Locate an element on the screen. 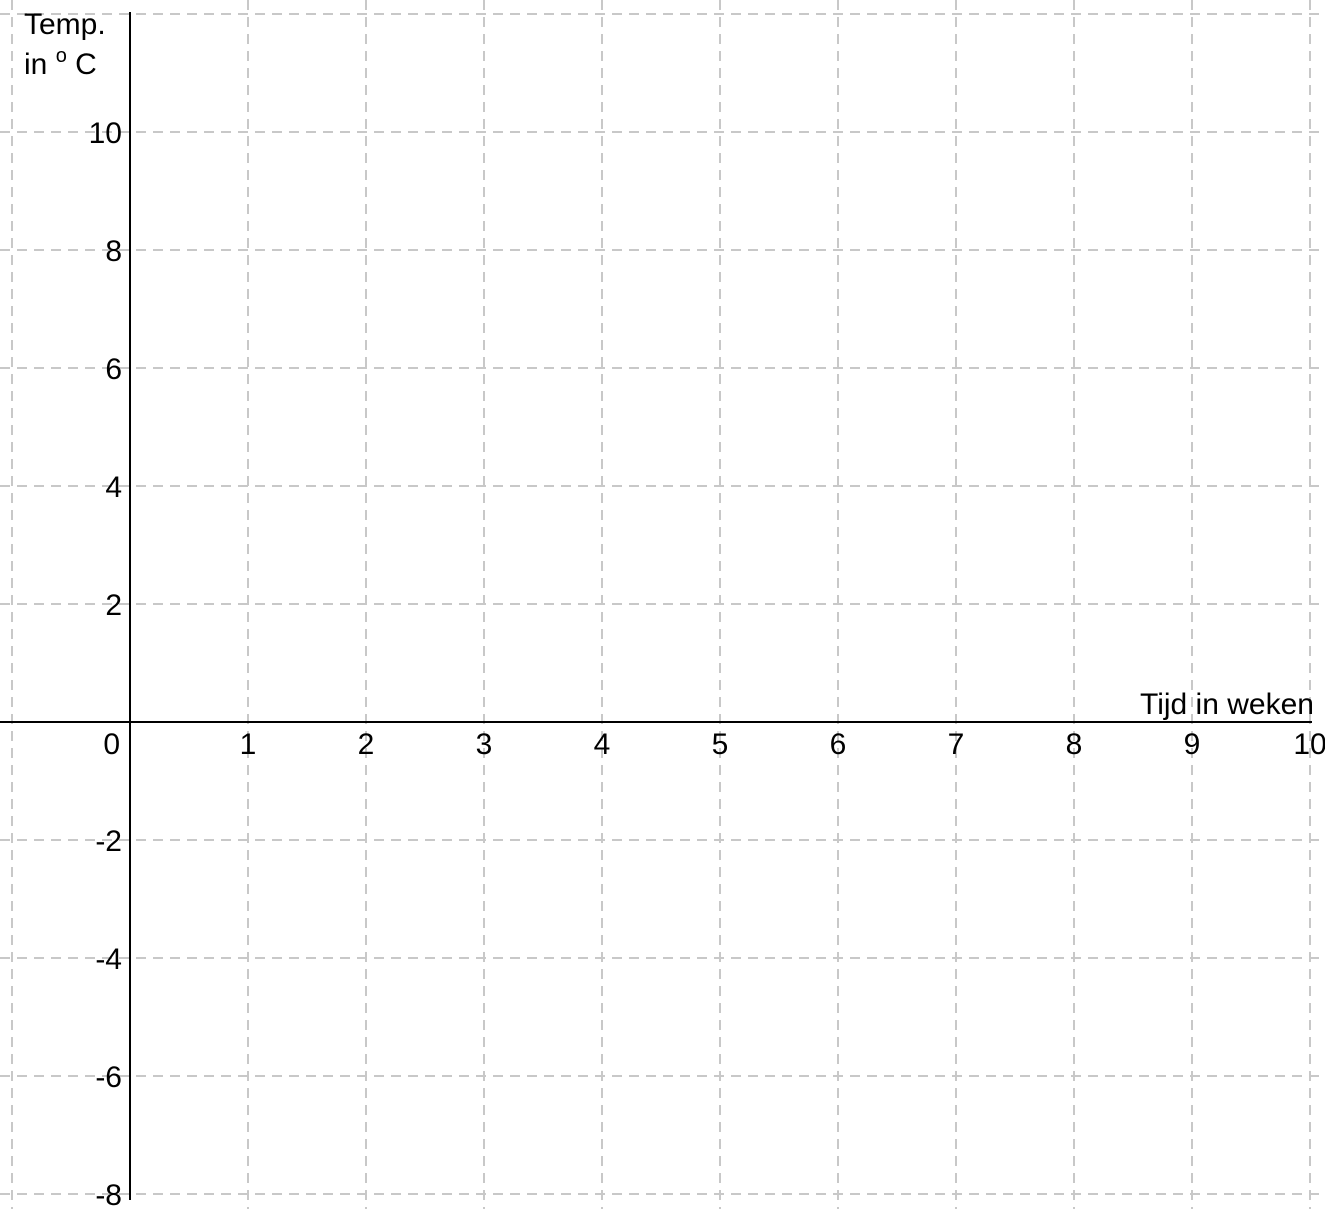  y-tick-label: -8 is located at coordinates (108, 1194).